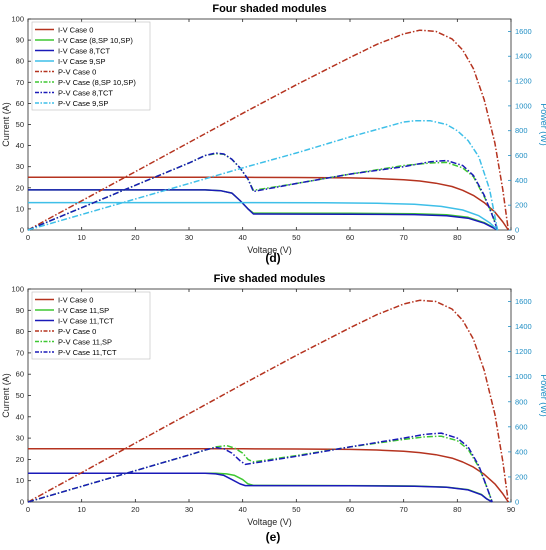 The height and width of the screenshot is (550, 546). Describe the element at coordinates (83, 310) in the screenshot. I see `legend-label-i-v-case-11-sp: I-V Case 11,SP` at that location.